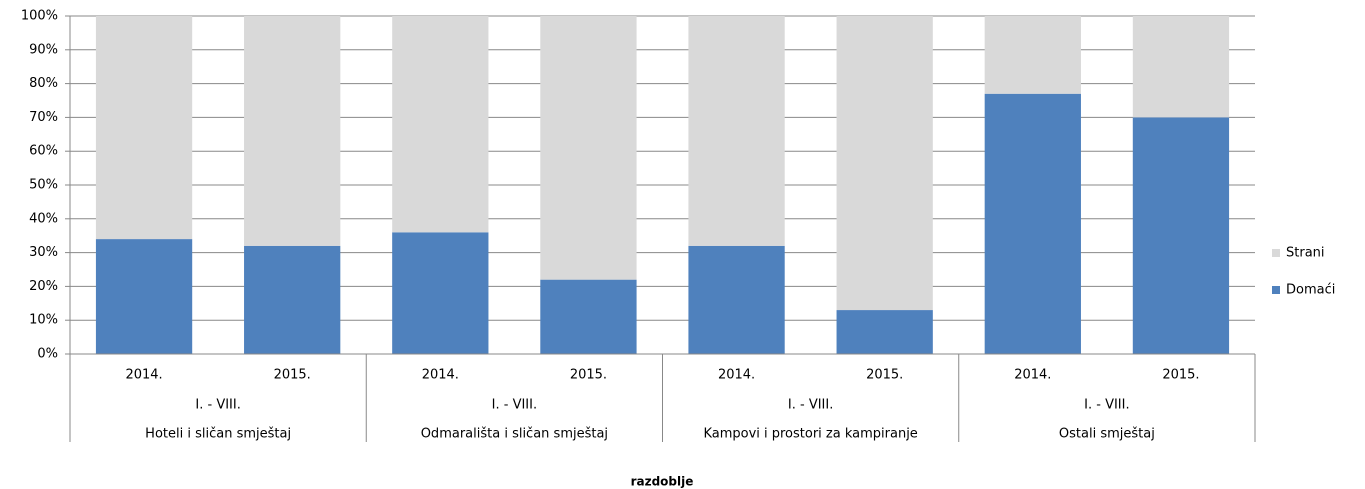 The image size is (1365, 489). What do you see at coordinates (47, 354) in the screenshot?
I see `y-tick-label: 0%` at bounding box center [47, 354].